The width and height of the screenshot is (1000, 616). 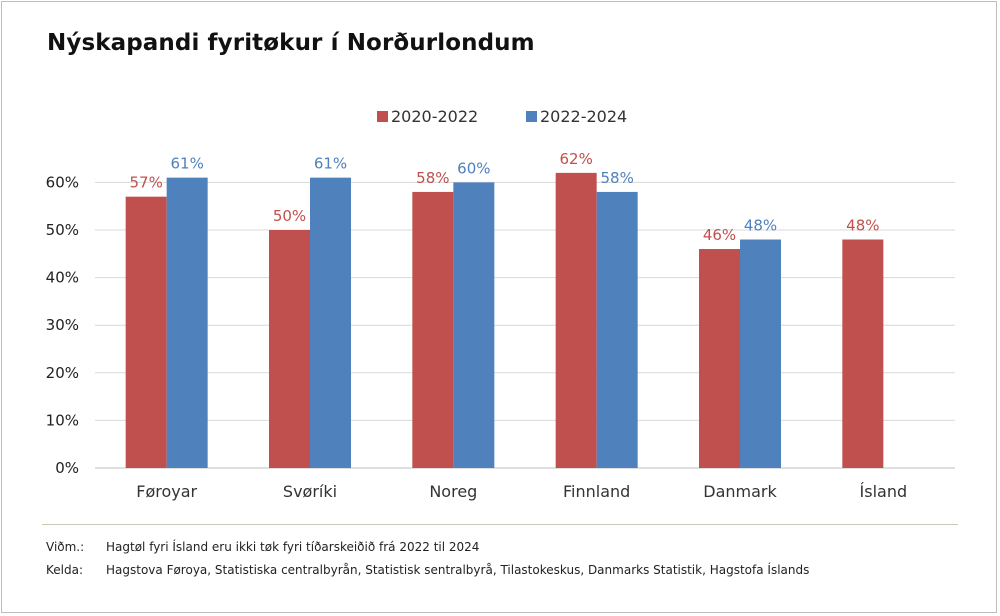 I want to click on y-tick-label: 10%, so click(x=62, y=420).